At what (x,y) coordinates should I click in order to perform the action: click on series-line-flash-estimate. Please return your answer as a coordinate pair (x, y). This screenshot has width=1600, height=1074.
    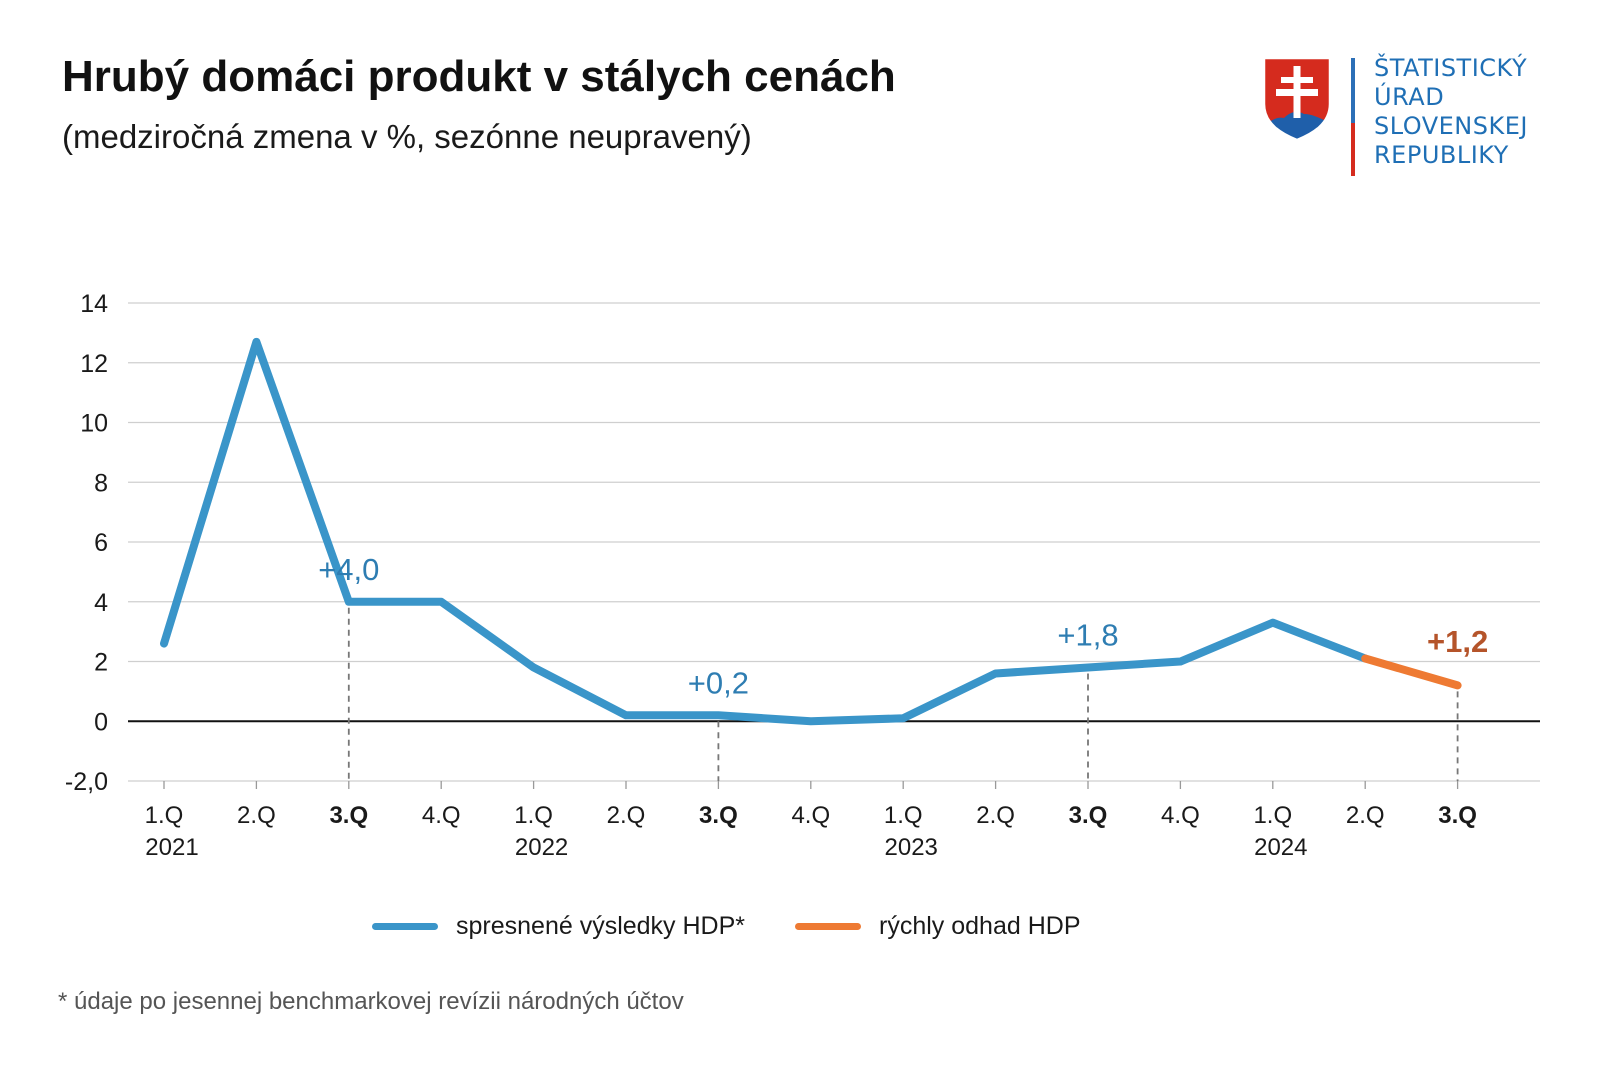
    Looking at the image, I should click on (1411, 672).